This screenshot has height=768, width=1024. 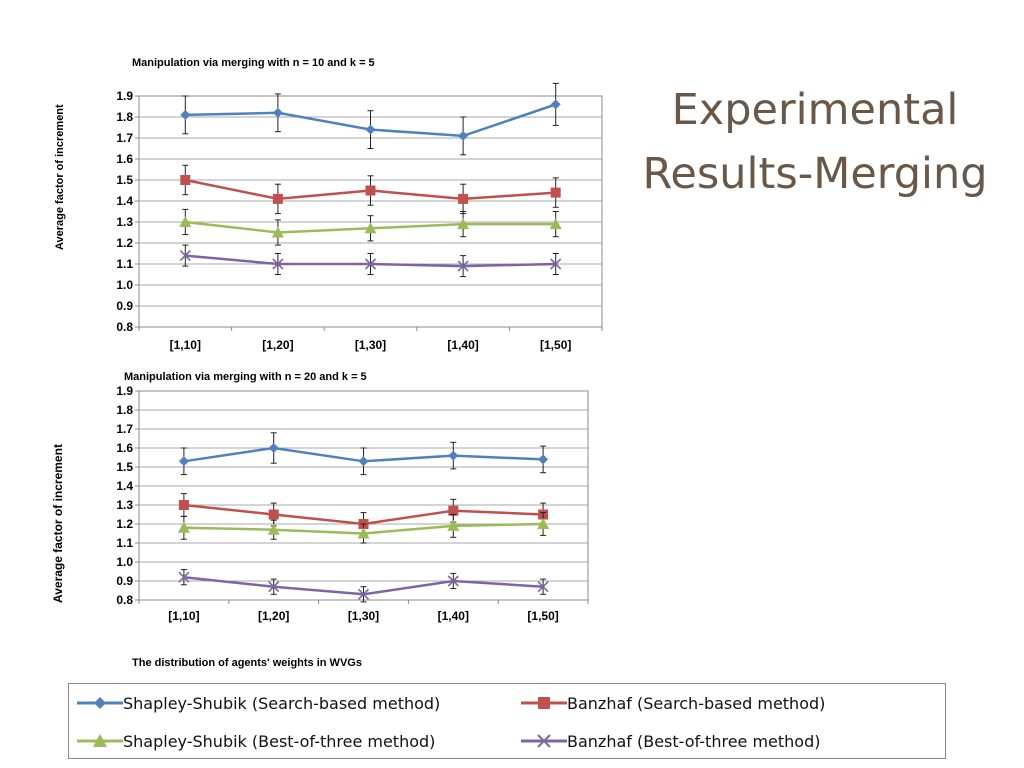 What do you see at coordinates (544, 703) in the screenshot?
I see `legend-marker-square` at bounding box center [544, 703].